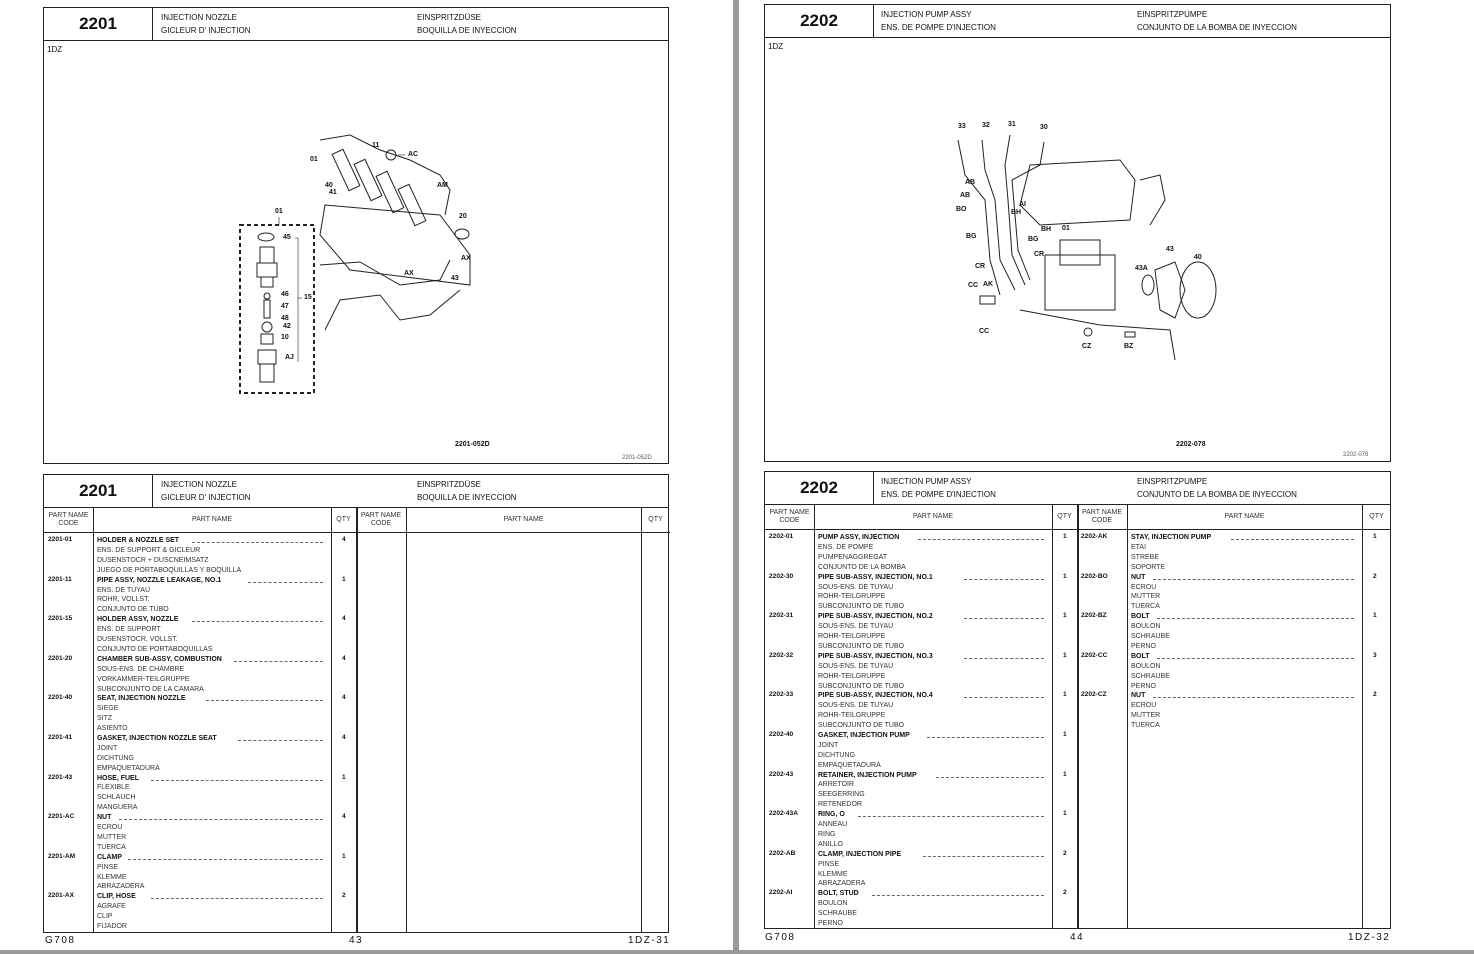 The height and width of the screenshot is (954, 1474). I want to click on part-name-fr: SOUS-ENS. DE CHAMBRE, so click(141, 669).